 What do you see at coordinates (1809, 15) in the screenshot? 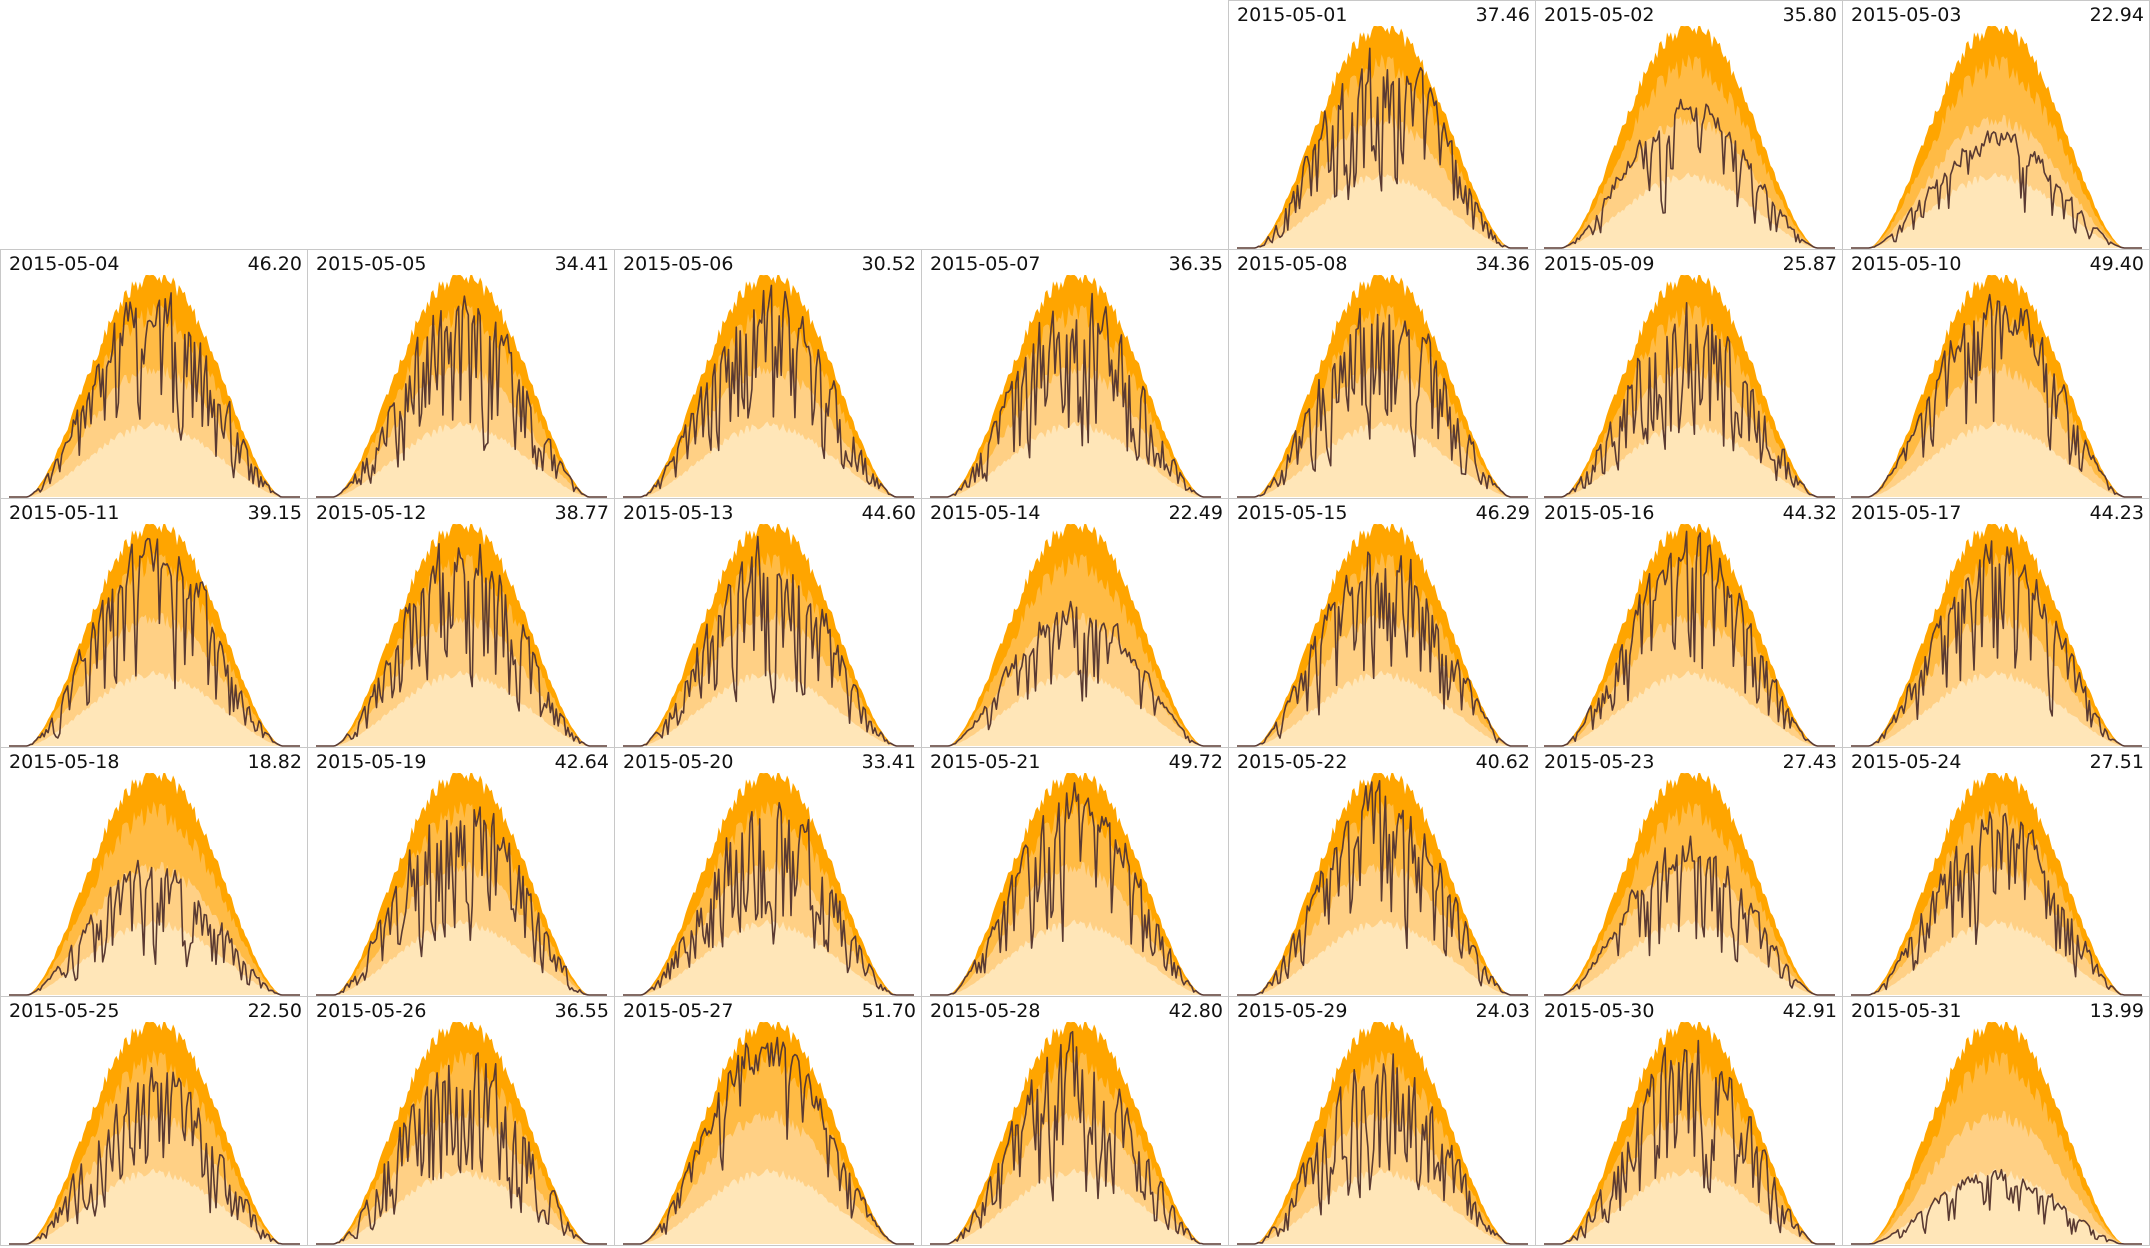
I see `day-total-label: 35.80` at bounding box center [1809, 15].